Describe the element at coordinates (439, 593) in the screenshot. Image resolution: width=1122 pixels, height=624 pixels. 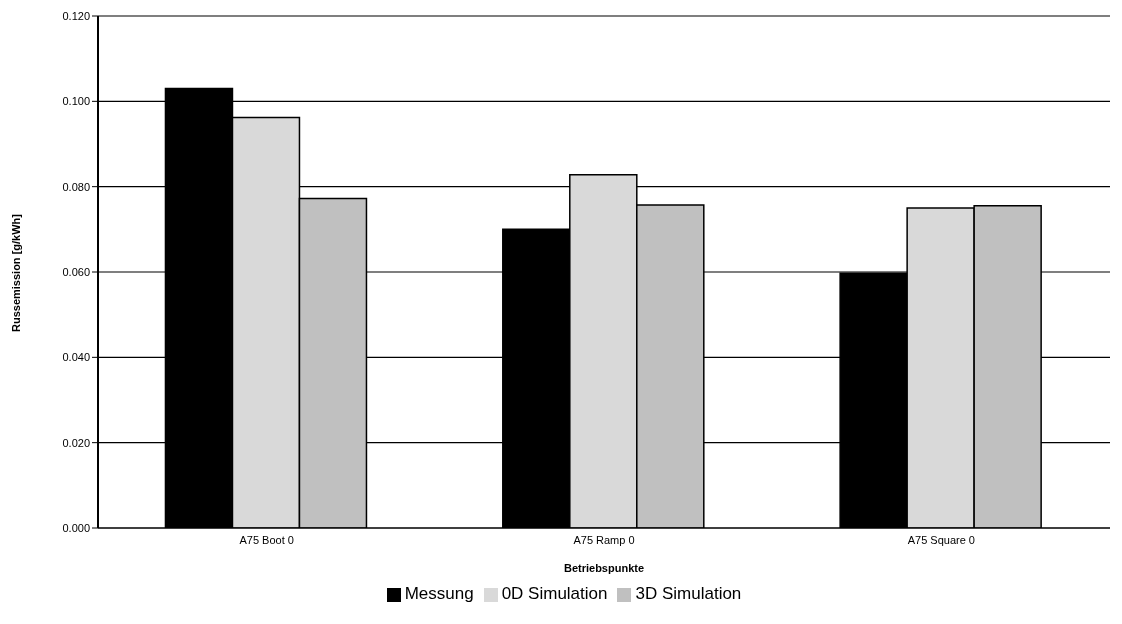
I see `legend-label: Messung` at that location.